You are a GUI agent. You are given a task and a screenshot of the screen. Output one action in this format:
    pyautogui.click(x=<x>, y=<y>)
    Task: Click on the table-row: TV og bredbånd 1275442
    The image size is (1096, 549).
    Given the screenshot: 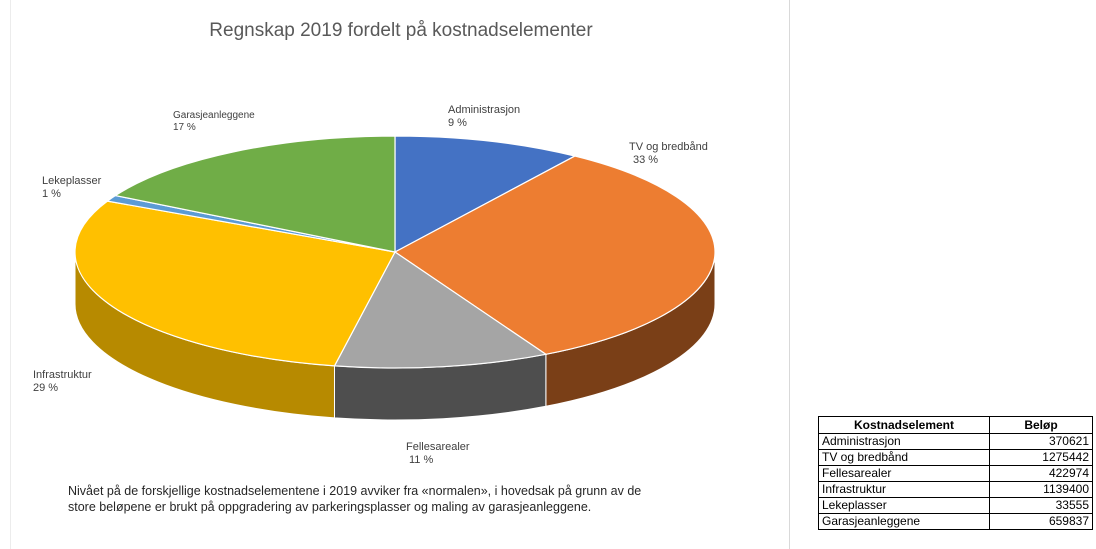 What is the action you would take?
    pyautogui.click(x=955, y=457)
    